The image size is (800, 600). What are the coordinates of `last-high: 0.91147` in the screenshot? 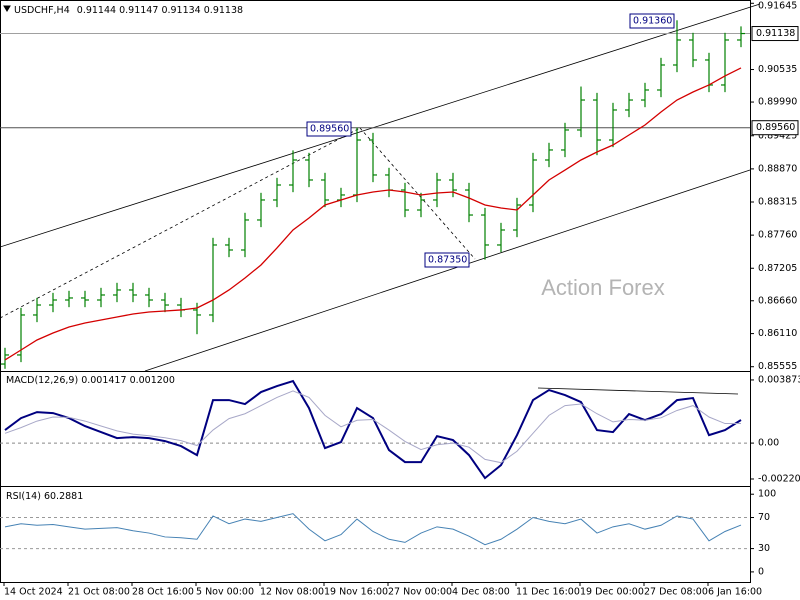 It's located at (138, 10).